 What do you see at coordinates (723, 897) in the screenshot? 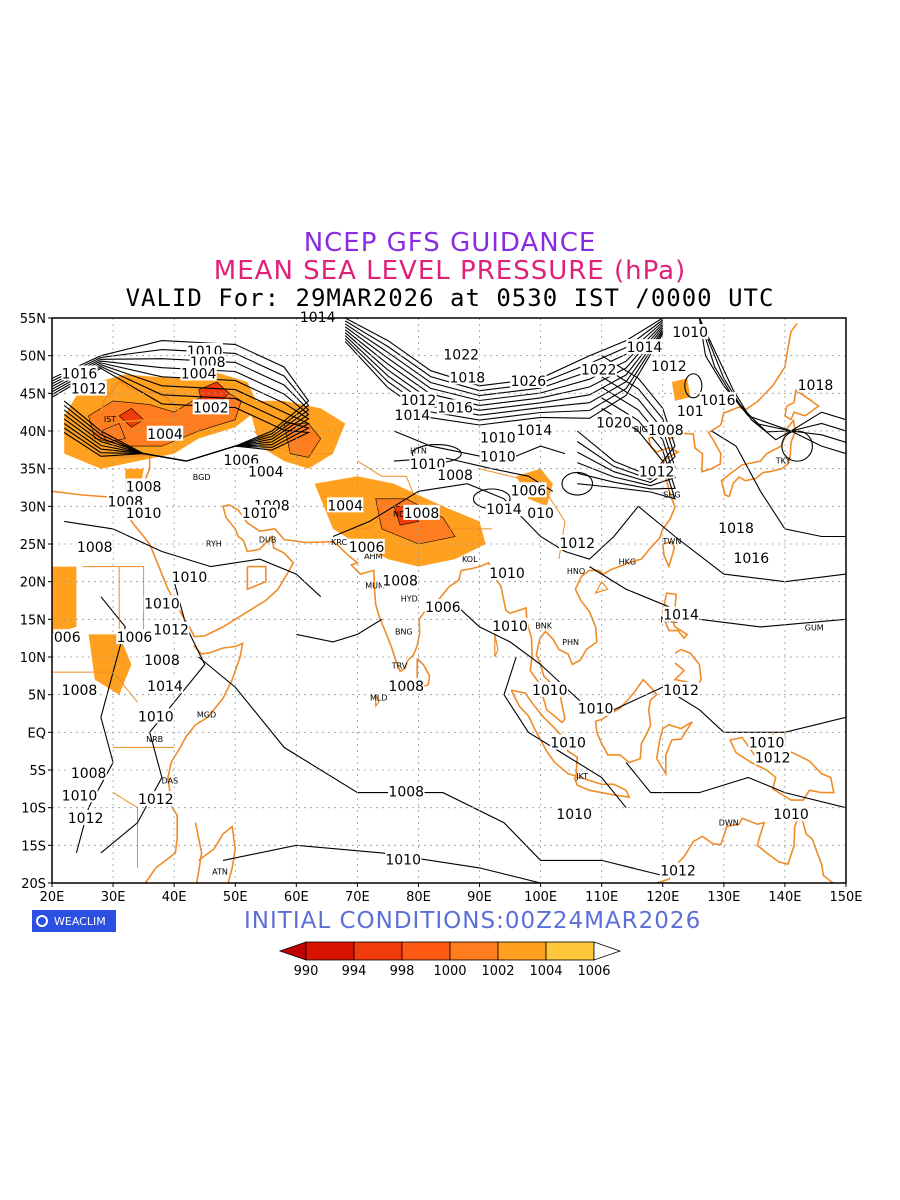
I see `lon-tick-label: 130E` at bounding box center [723, 897].